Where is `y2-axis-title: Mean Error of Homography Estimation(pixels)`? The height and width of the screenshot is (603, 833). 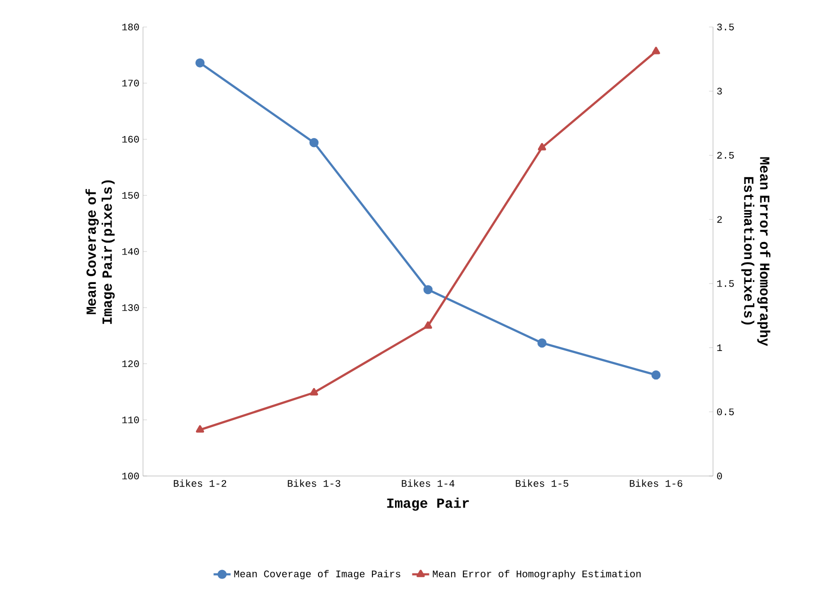 y2-axis-title: Mean Error of Homography Estimation(pixels) is located at coordinates (755, 251).